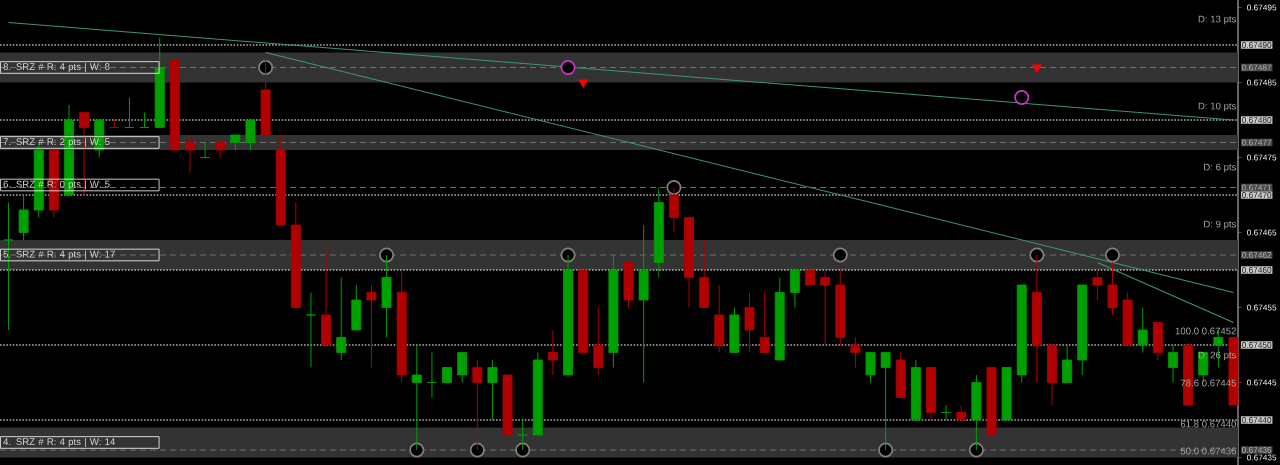  Describe the element at coordinates (1208, 451) in the screenshot. I see `annotation: 50.0 0.67436` at that location.